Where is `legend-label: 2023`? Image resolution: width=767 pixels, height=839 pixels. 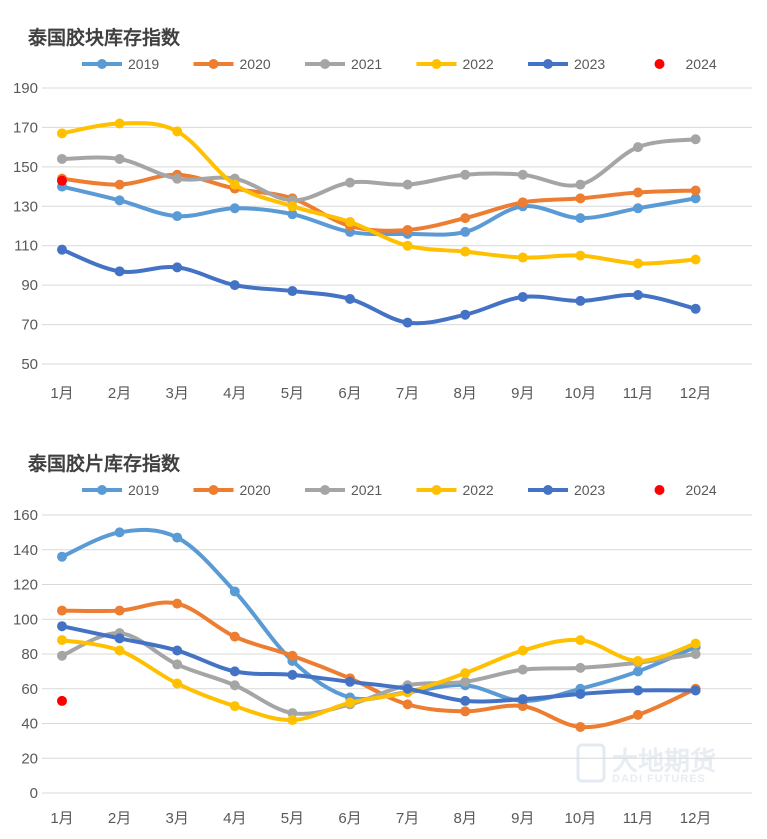 legend-label: 2023 is located at coordinates (589, 64).